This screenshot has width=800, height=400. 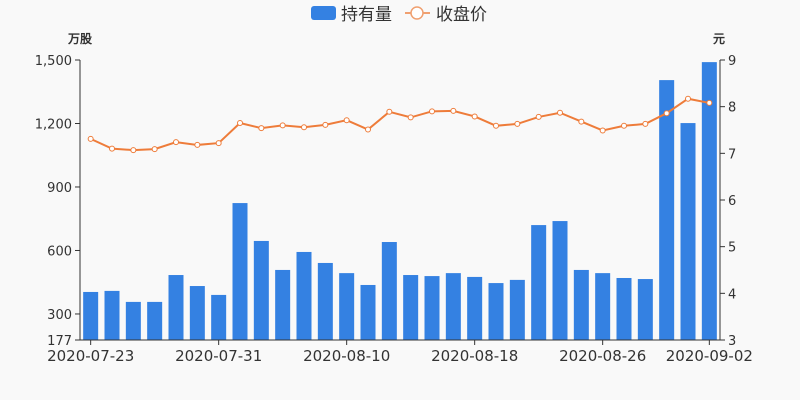 I want to click on x-tick-label: 2020-08-26, so click(x=602, y=356).